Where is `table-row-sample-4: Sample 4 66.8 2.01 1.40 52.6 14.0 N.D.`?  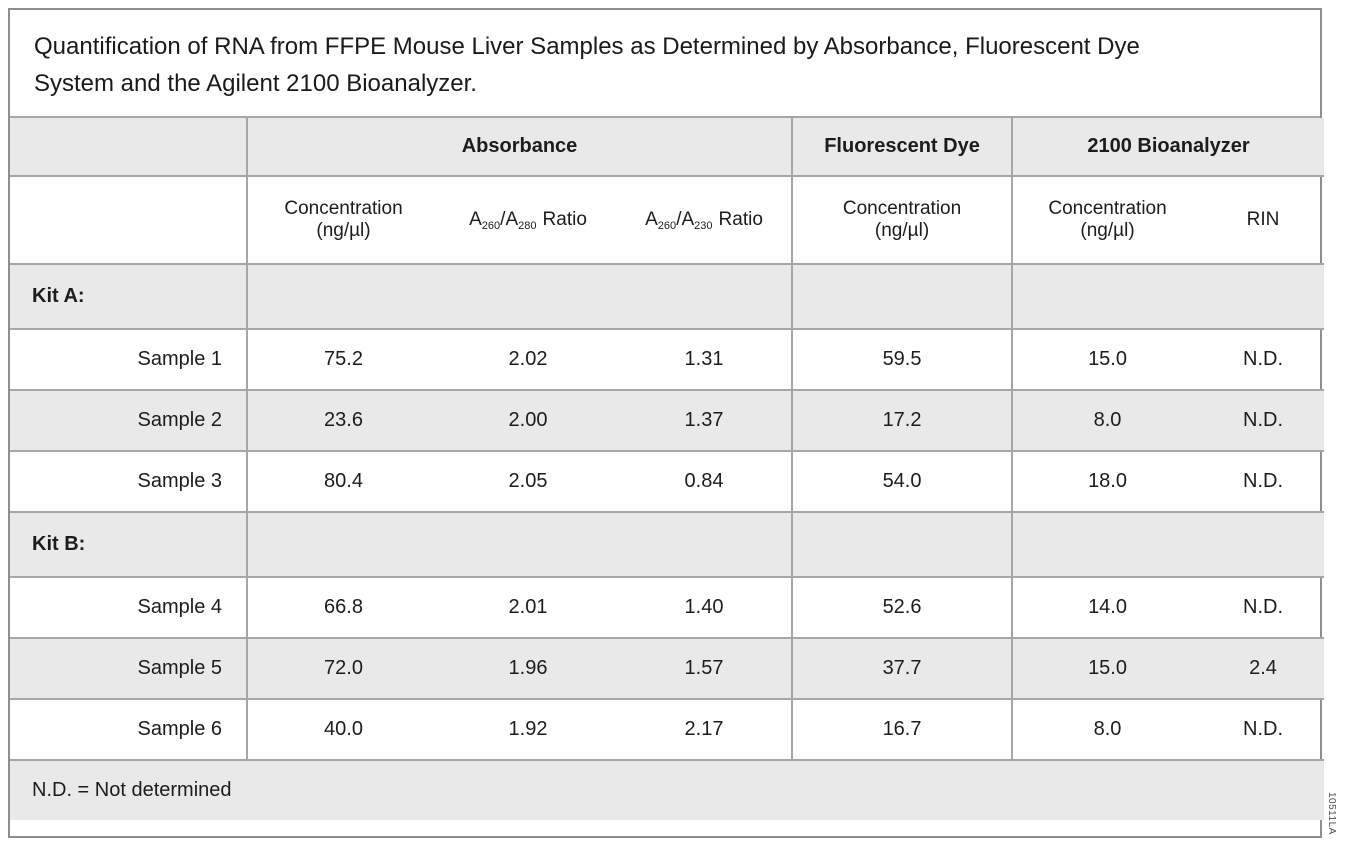
table-row-sample-4: Sample 4 66.8 2.01 1.40 52.6 14.0 N.D. is located at coordinates (667, 607).